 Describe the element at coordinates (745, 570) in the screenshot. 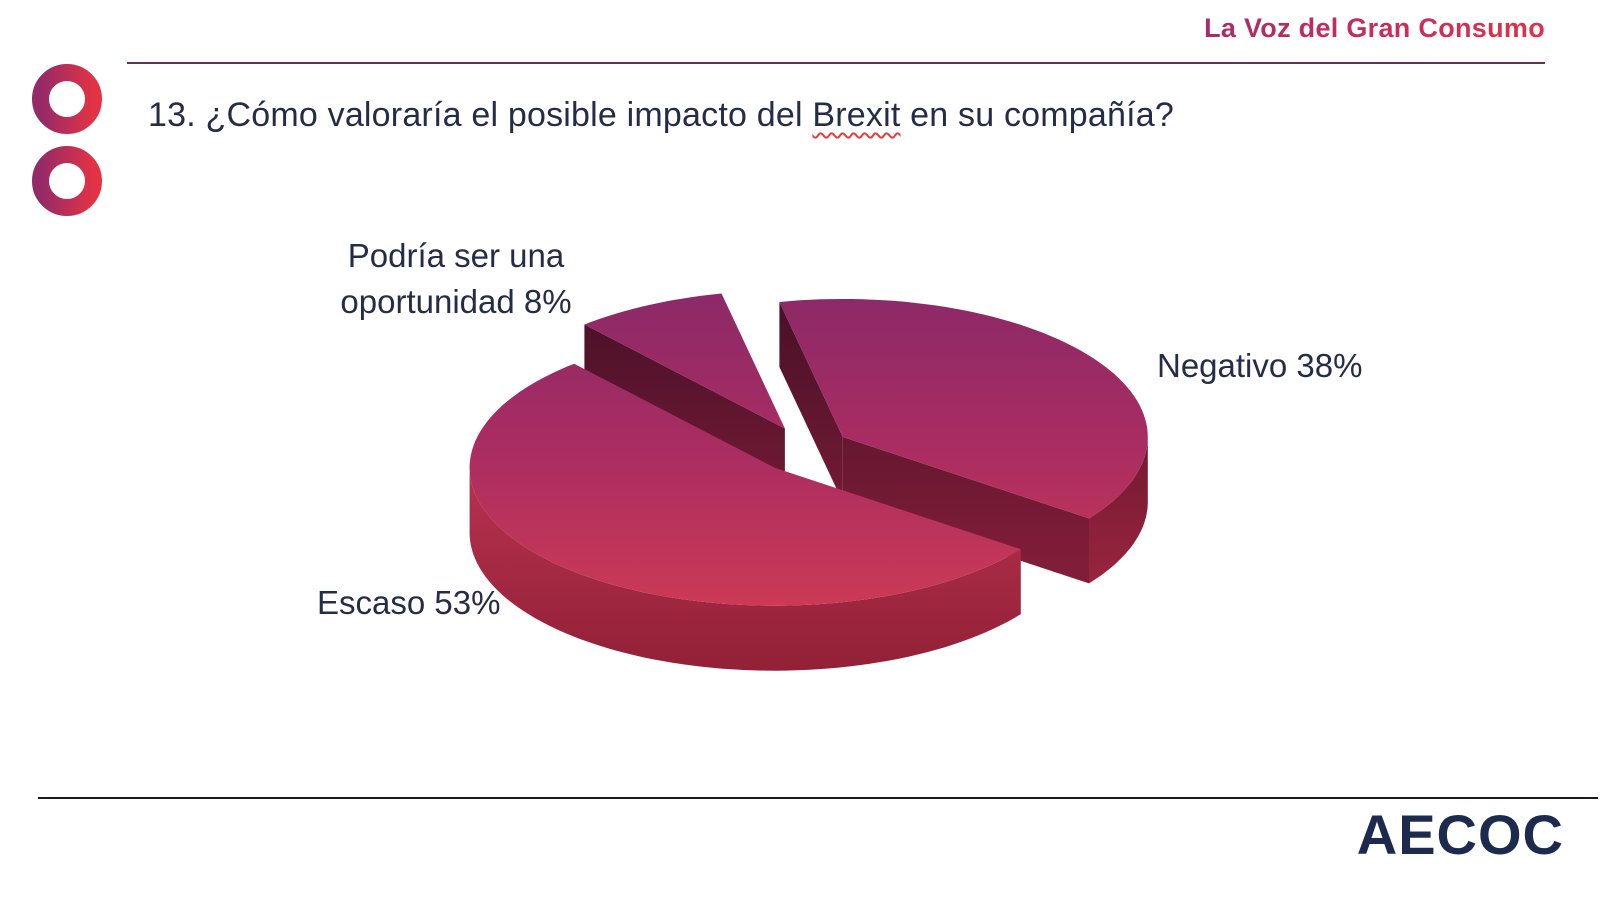

I see `pie-slice-escaso-rim-wall` at that location.